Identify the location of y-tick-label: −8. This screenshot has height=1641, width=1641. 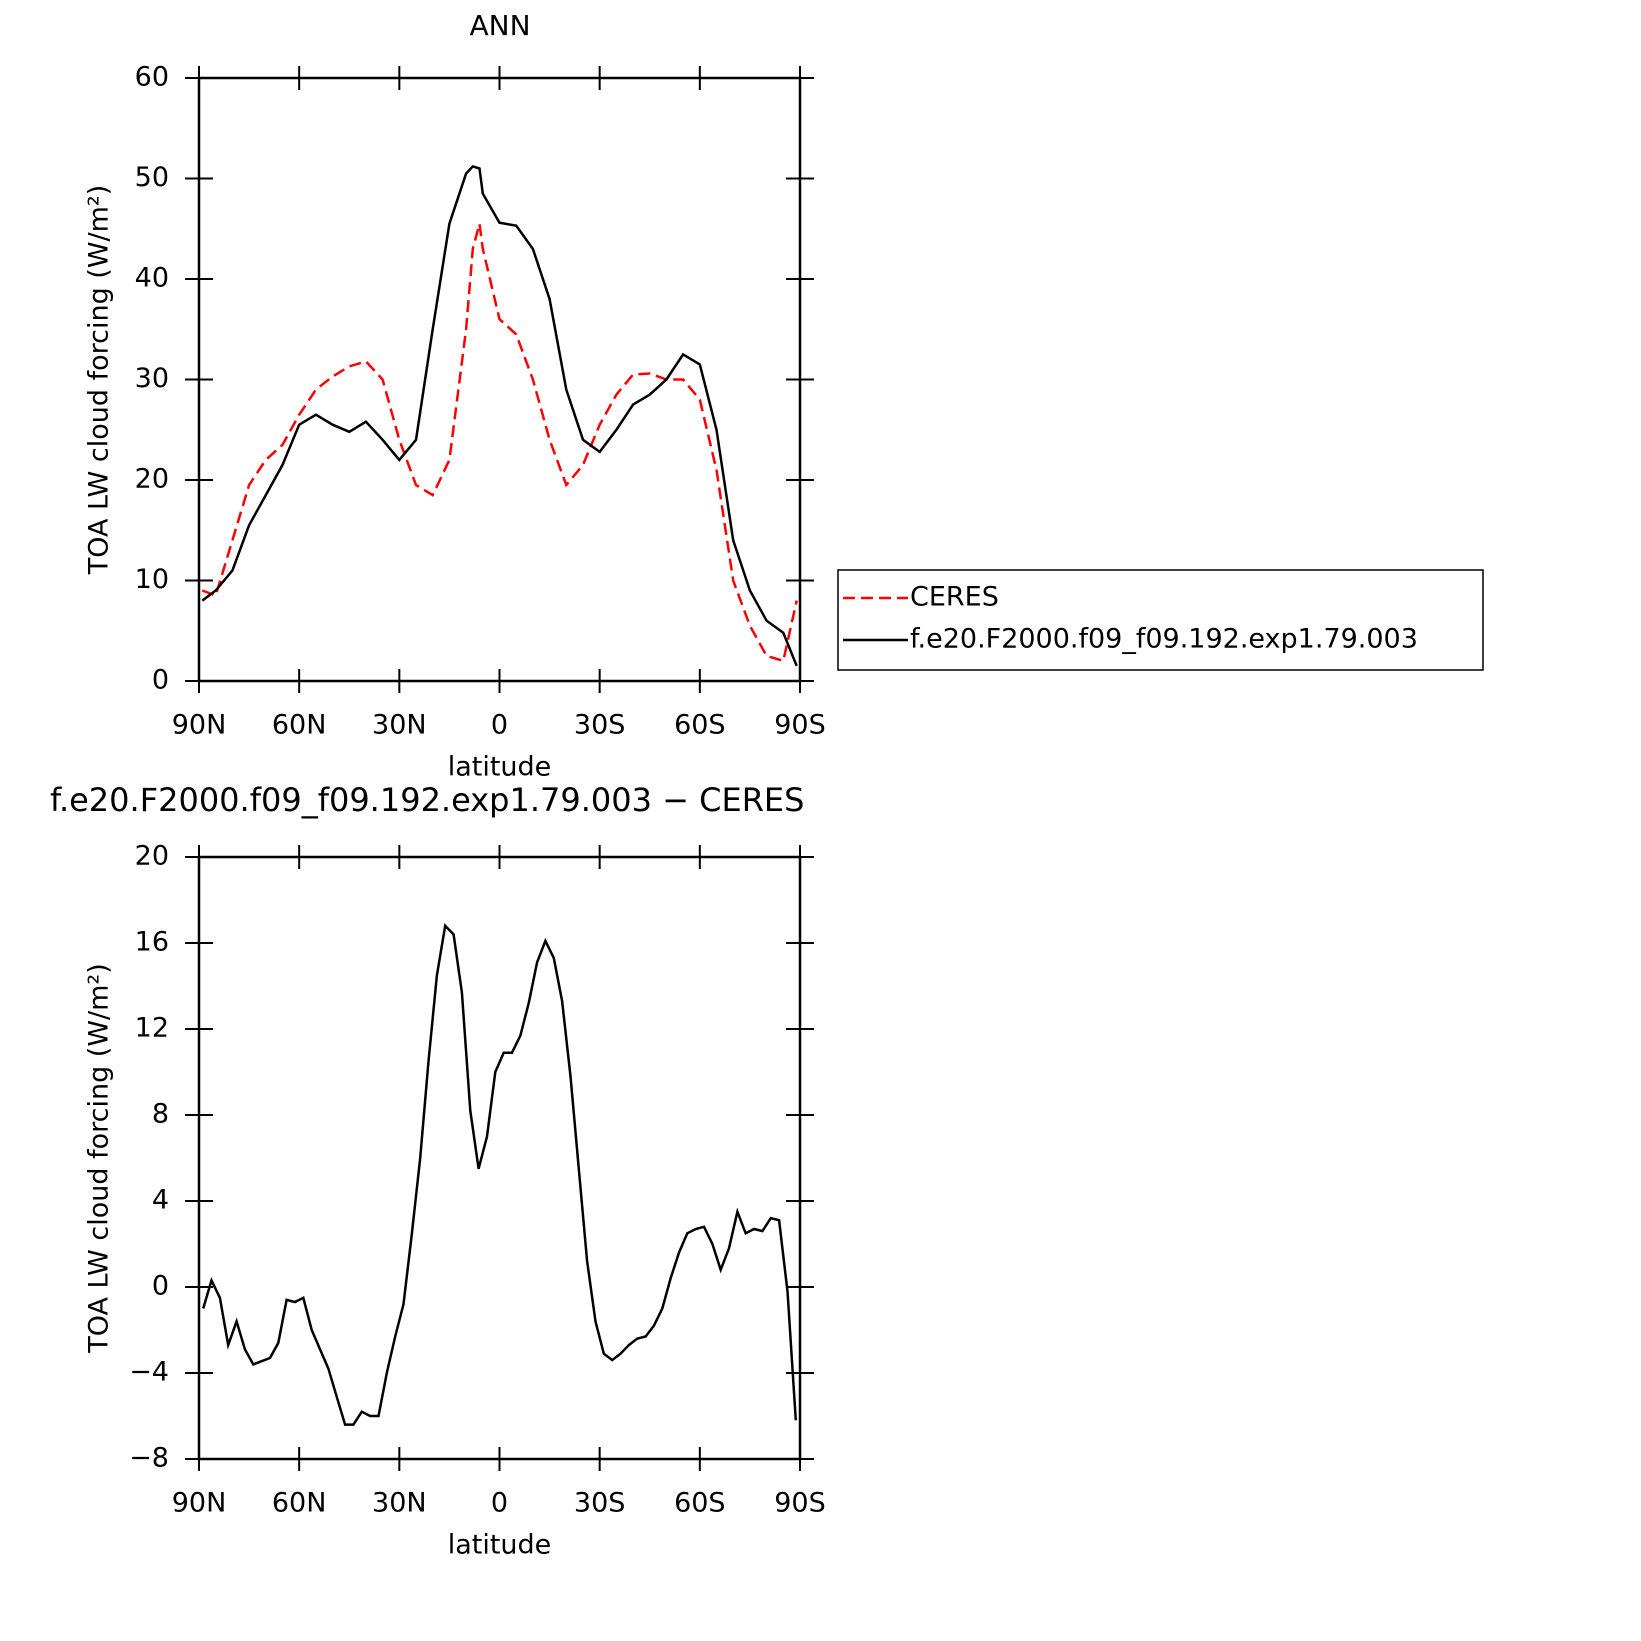
(149, 1458).